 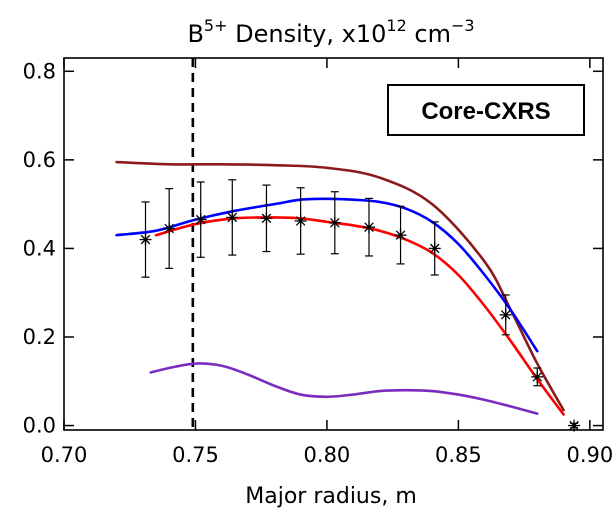 I want to click on y-tick-label: 0.6, so click(x=39, y=160).